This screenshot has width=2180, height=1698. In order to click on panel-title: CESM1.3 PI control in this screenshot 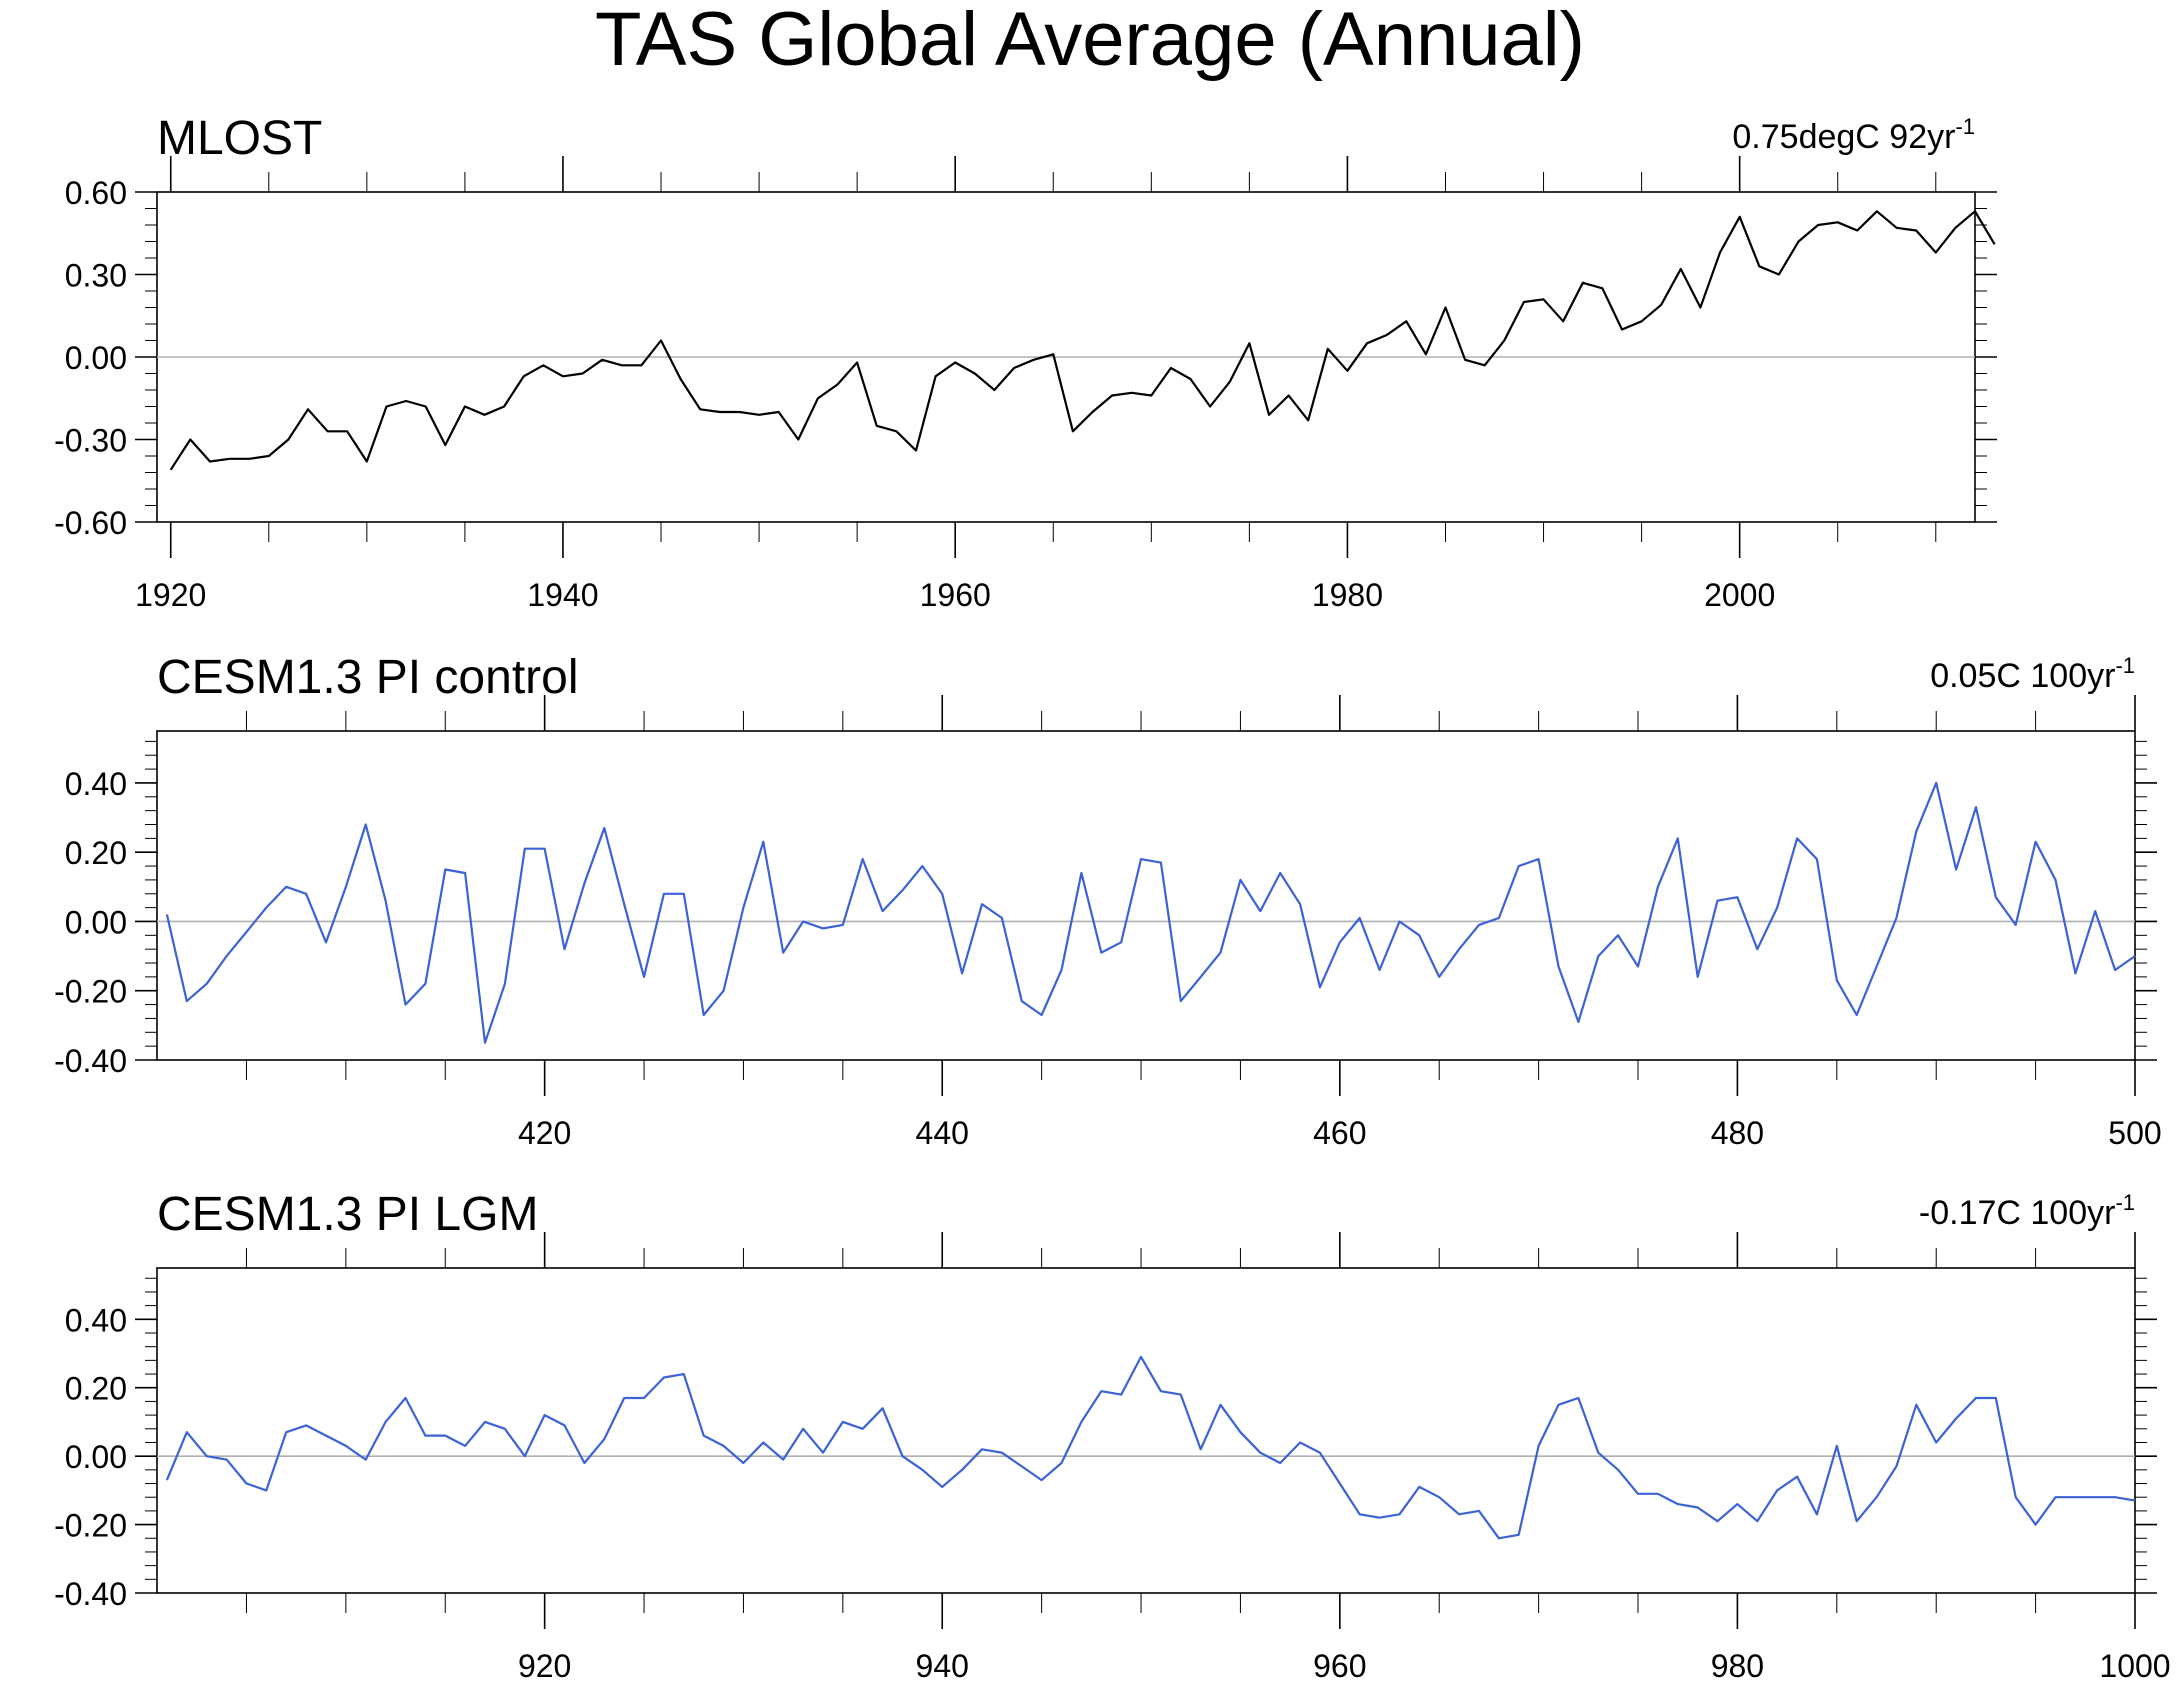, I will do `click(368, 677)`.